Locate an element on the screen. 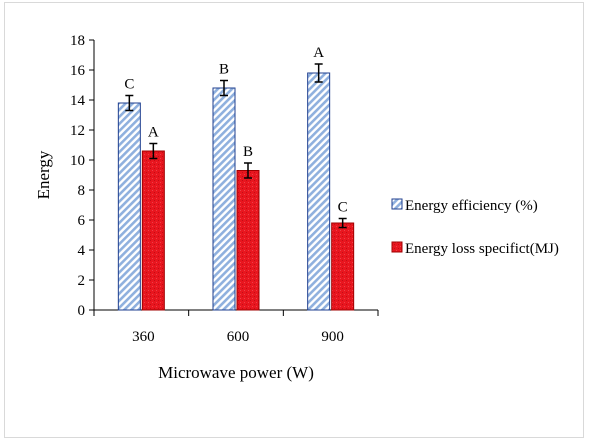 The image size is (590, 444). y-tick-label: 10 is located at coordinates (77, 161).